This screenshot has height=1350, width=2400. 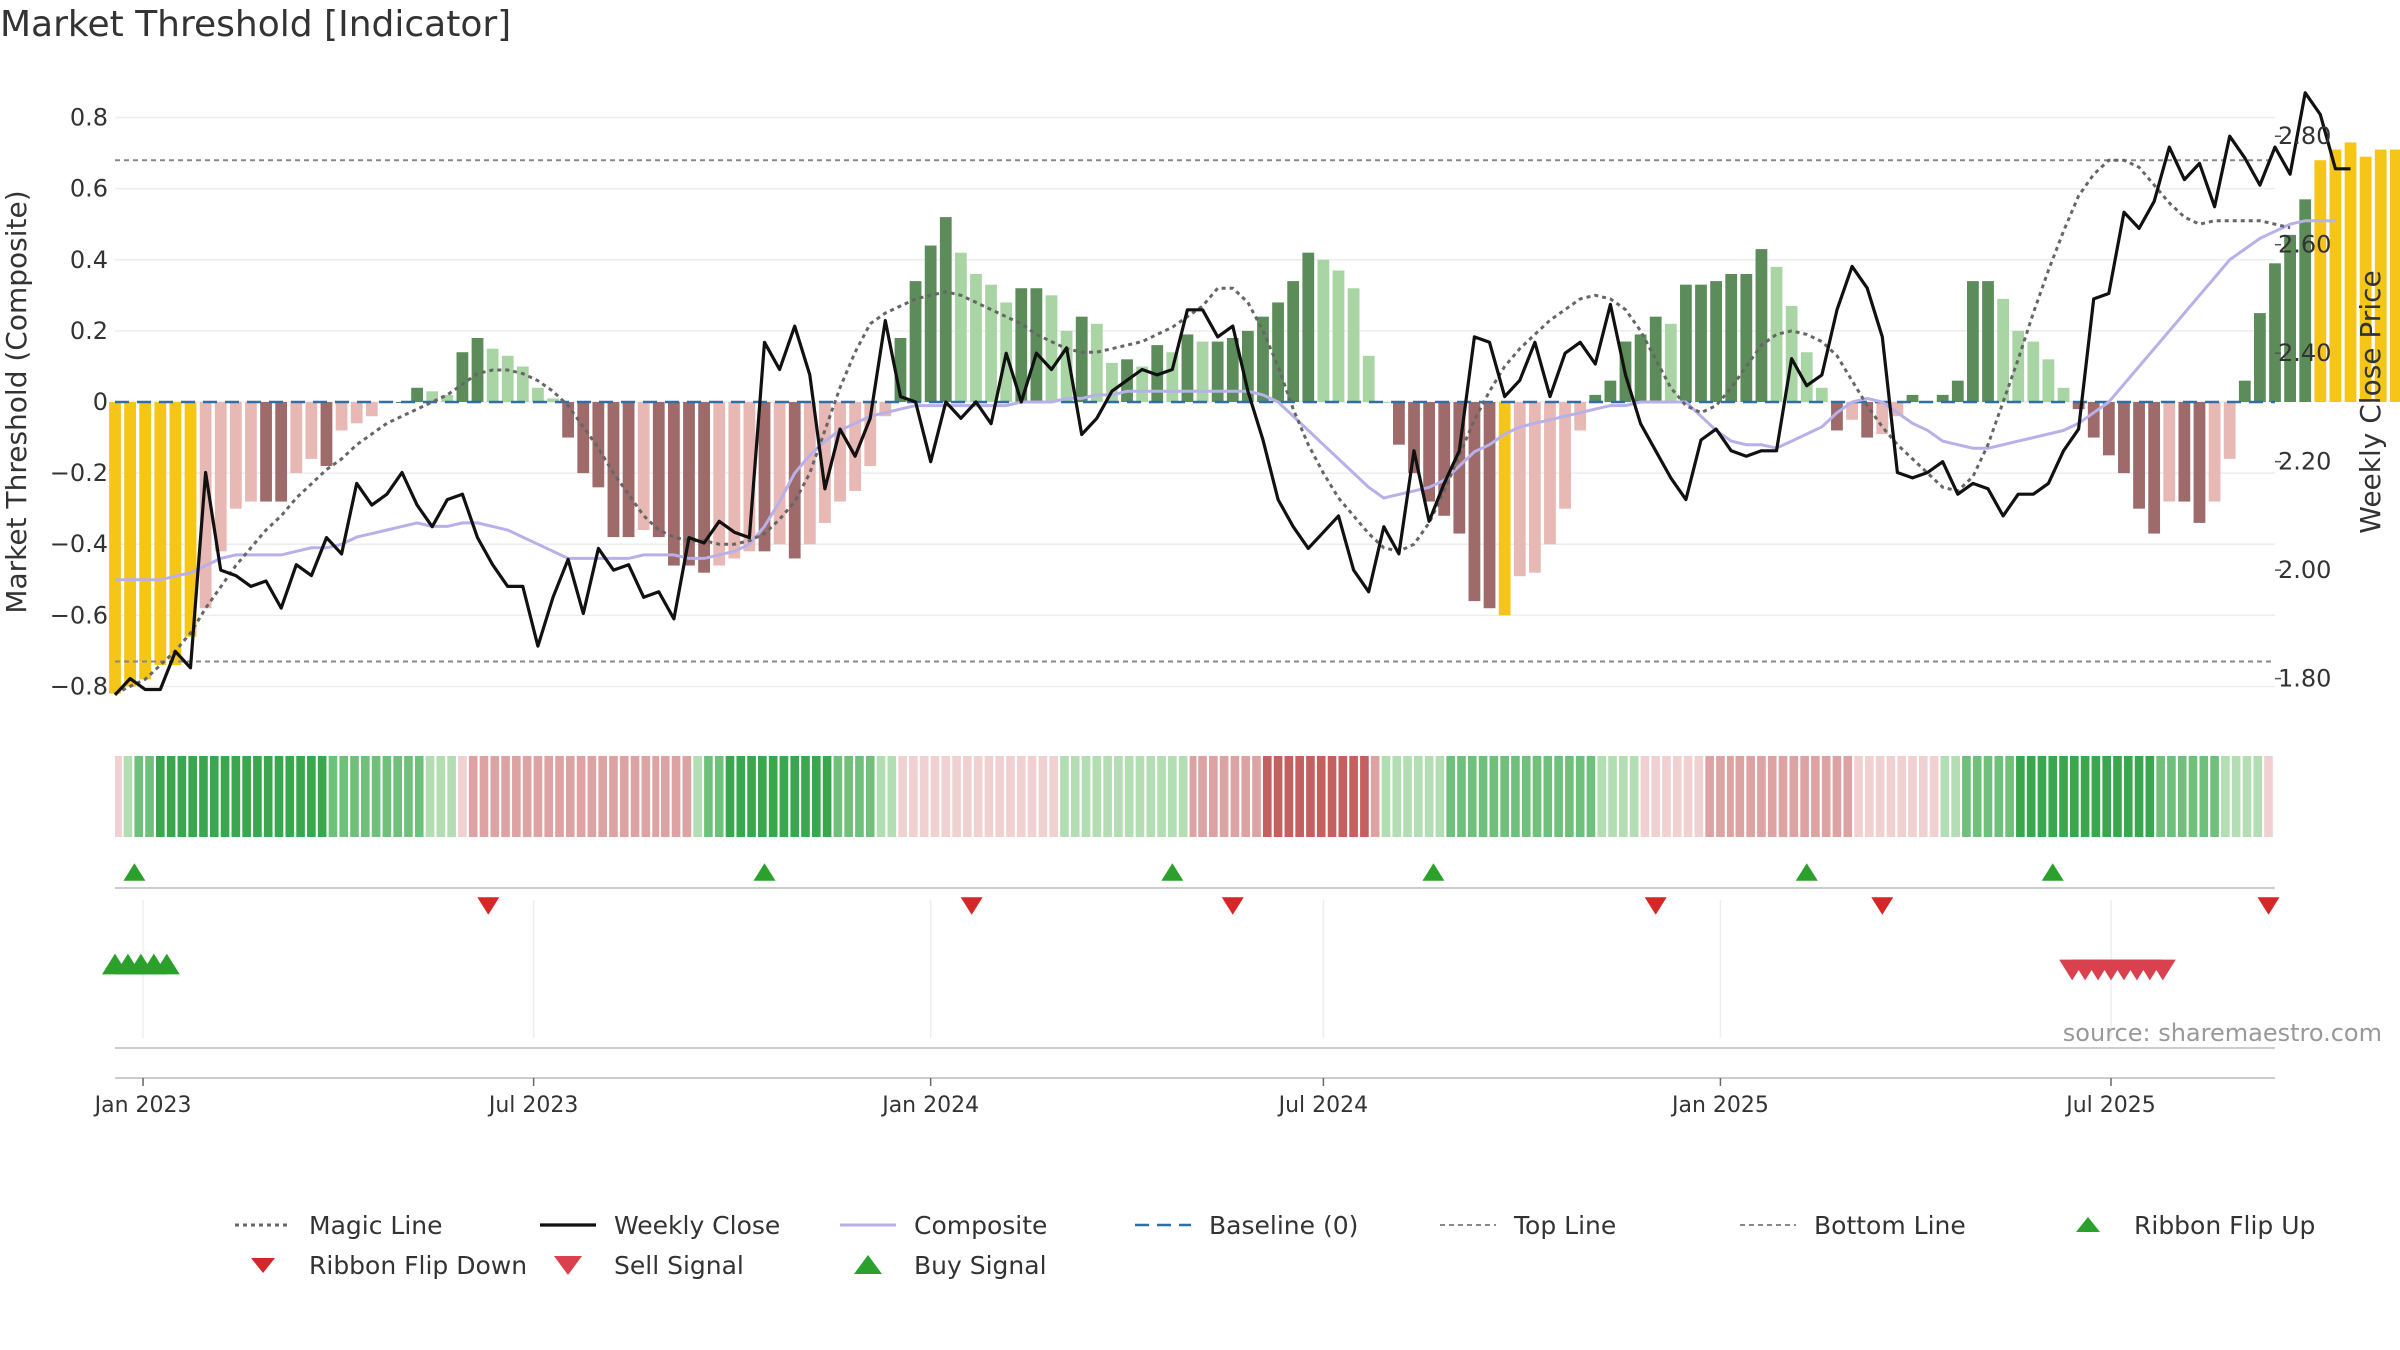 I want to click on x-tick-label: Jan 2023, so click(x=142, y=1105).